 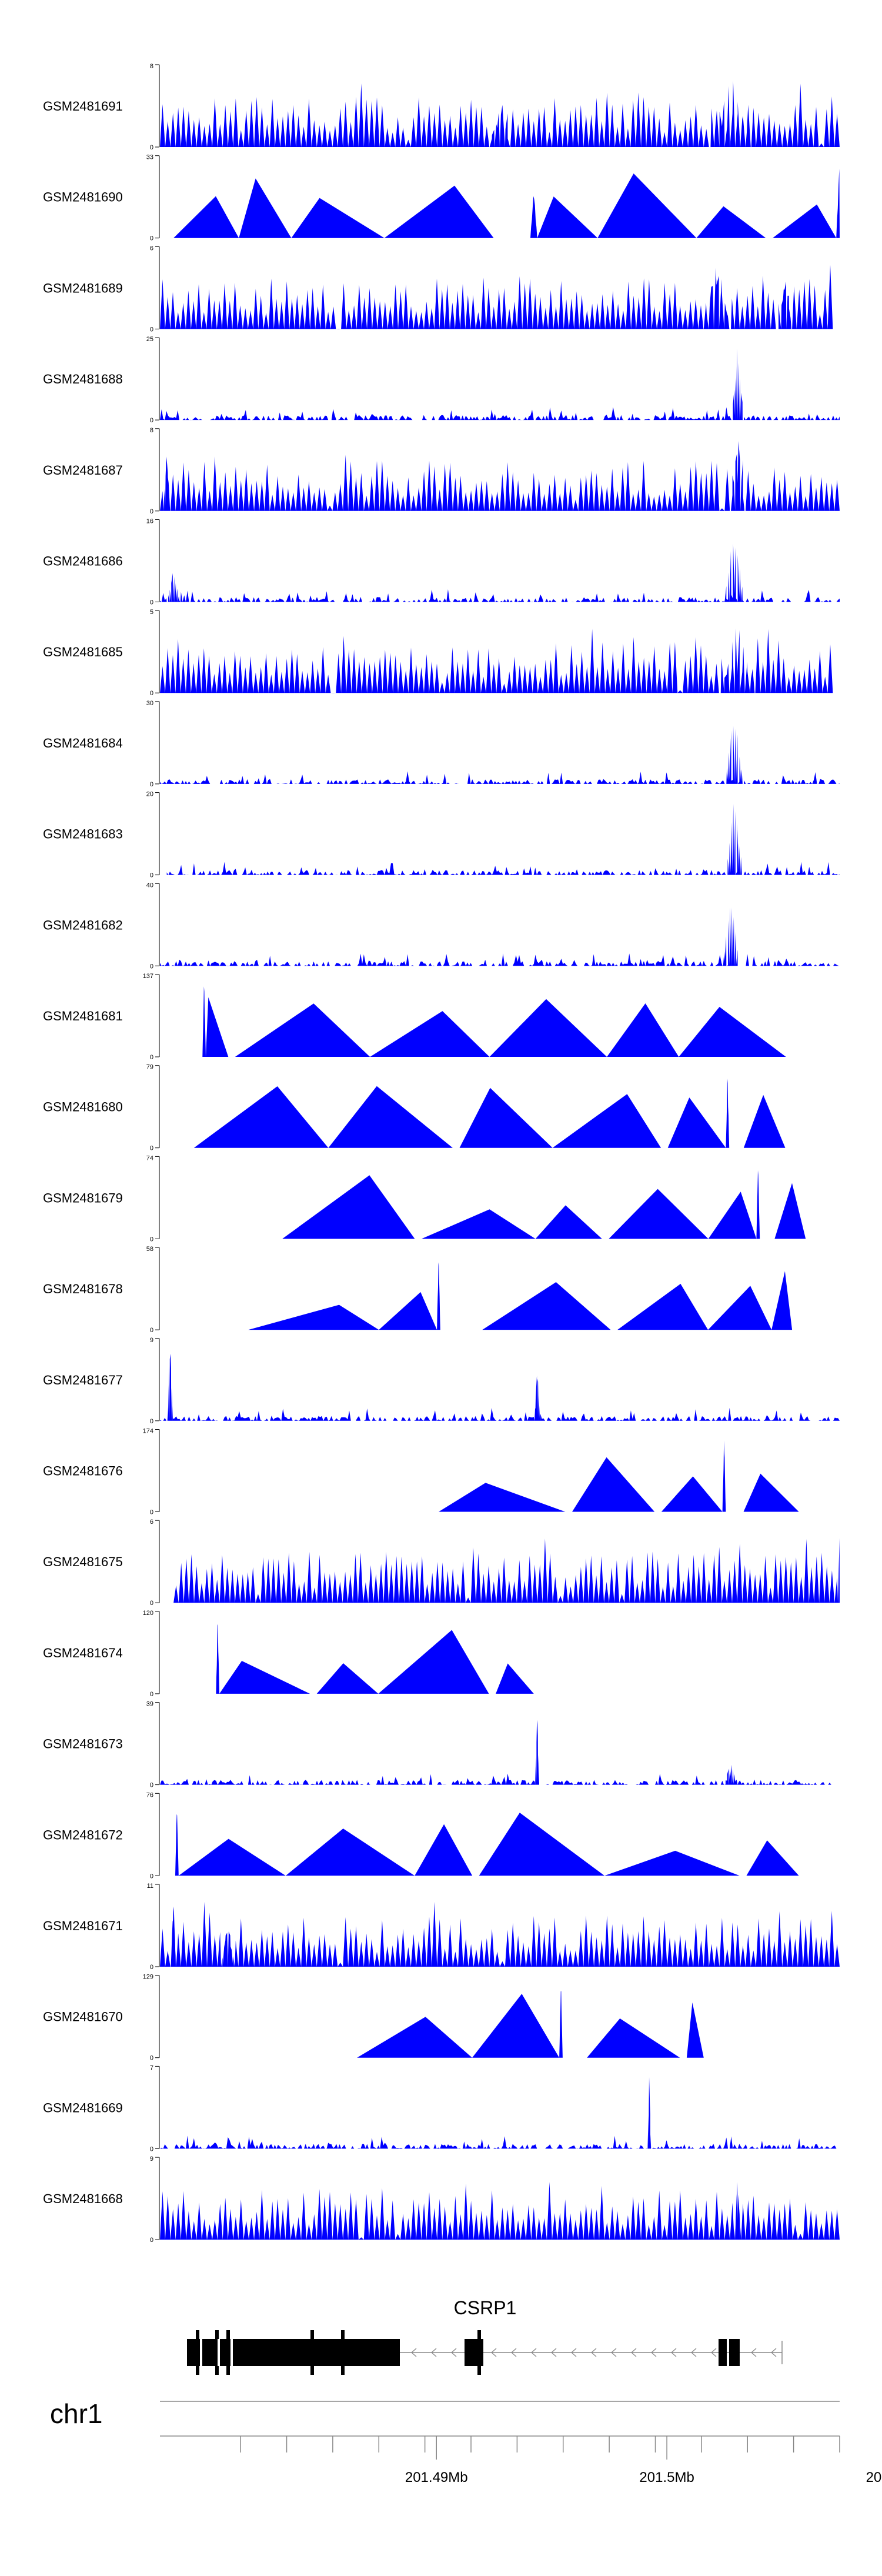 I want to click on y-axis-max-label: 129, so click(x=148, y=1977).